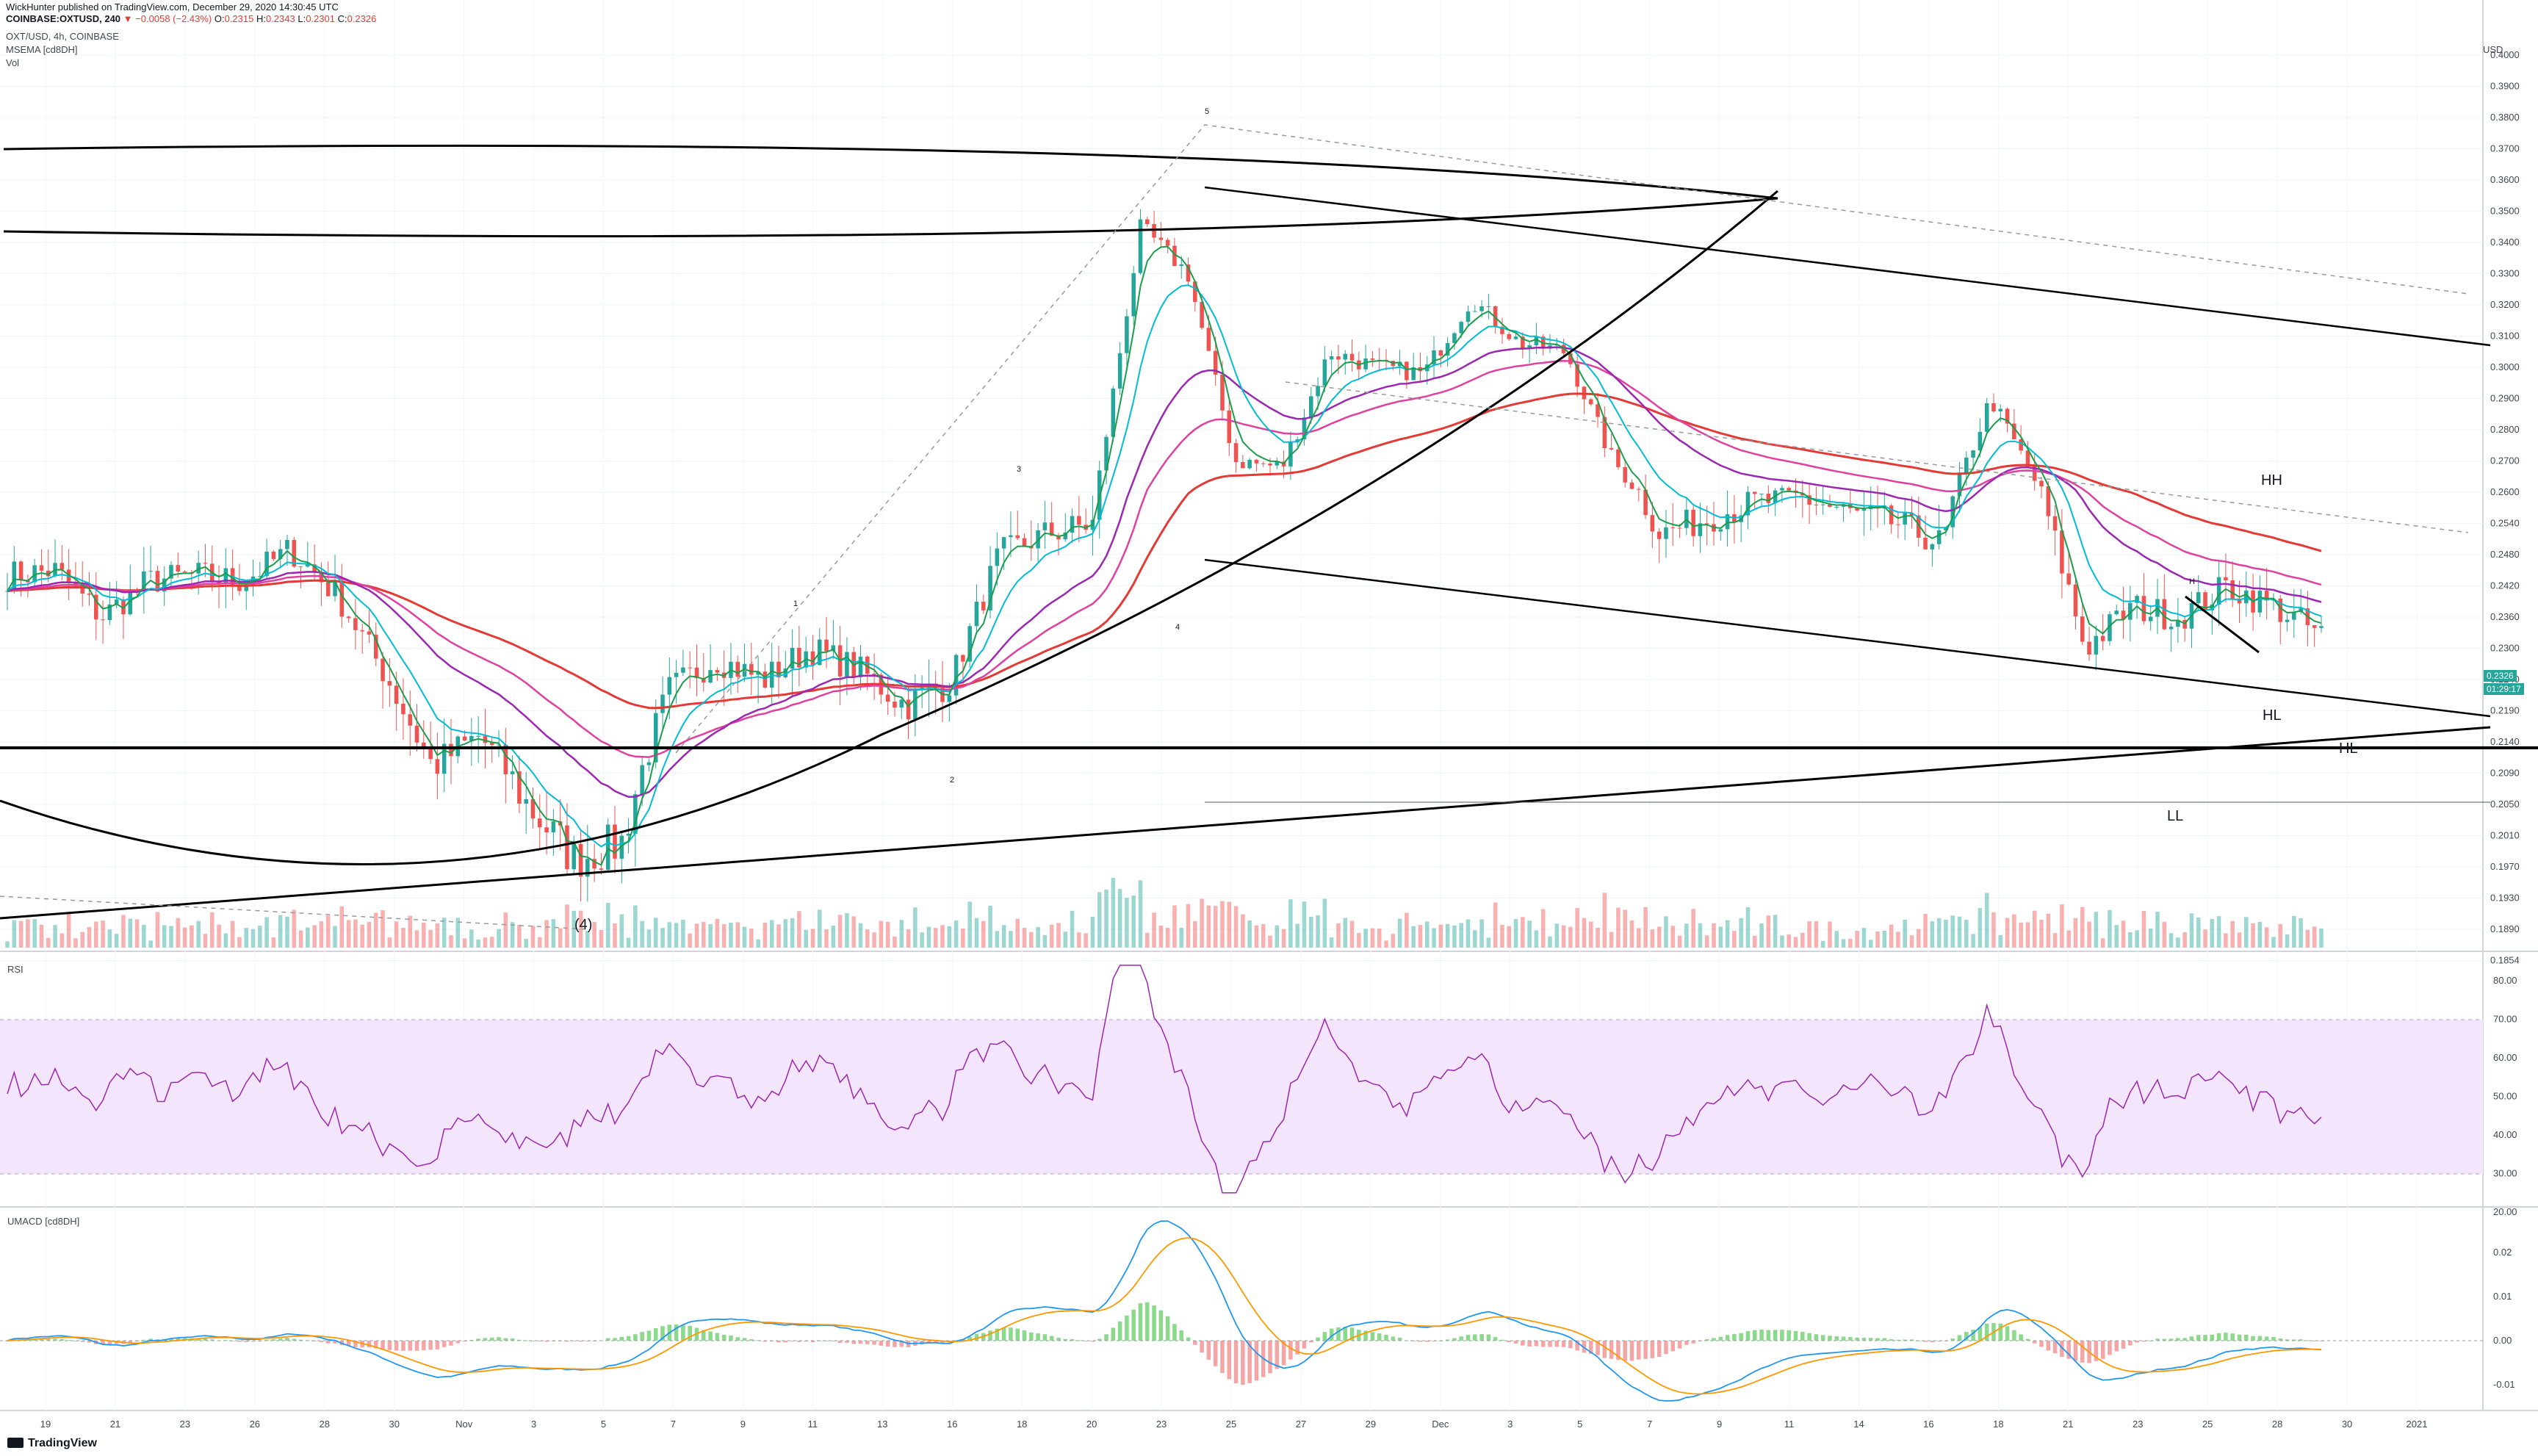 Image resolution: width=2538 pixels, height=1456 pixels. Describe the element at coordinates (15, 969) in the screenshot. I see `rsi-title: RSI` at that location.